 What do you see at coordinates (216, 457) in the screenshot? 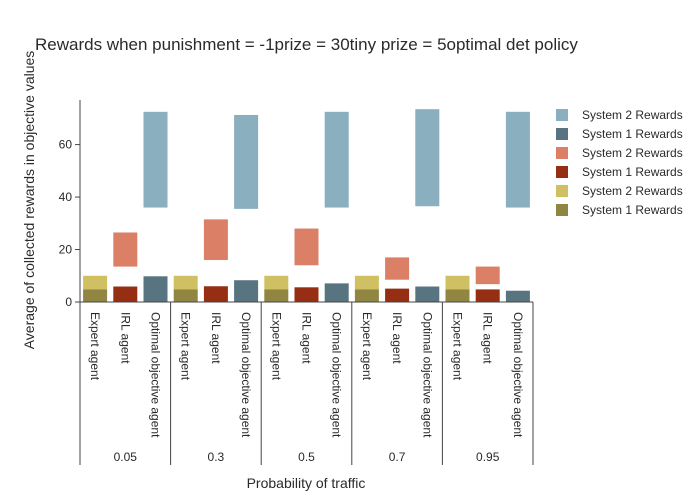
I see `group-label: 0.3` at bounding box center [216, 457].